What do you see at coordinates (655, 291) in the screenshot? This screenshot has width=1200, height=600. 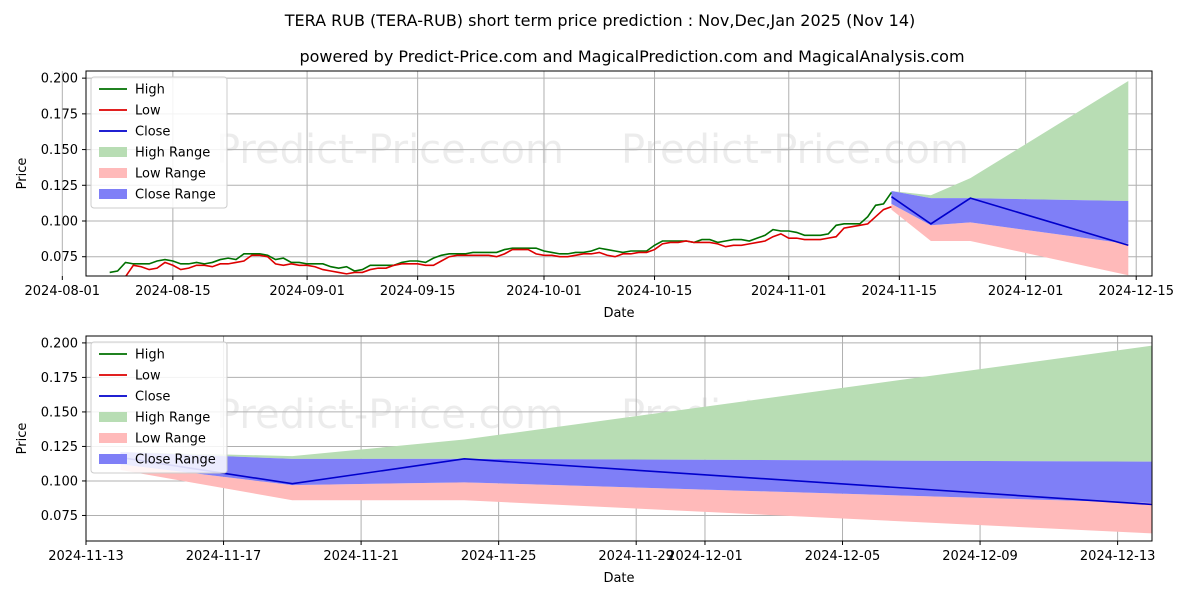 I see `x-tick-label: 2024-10-15` at bounding box center [655, 291].